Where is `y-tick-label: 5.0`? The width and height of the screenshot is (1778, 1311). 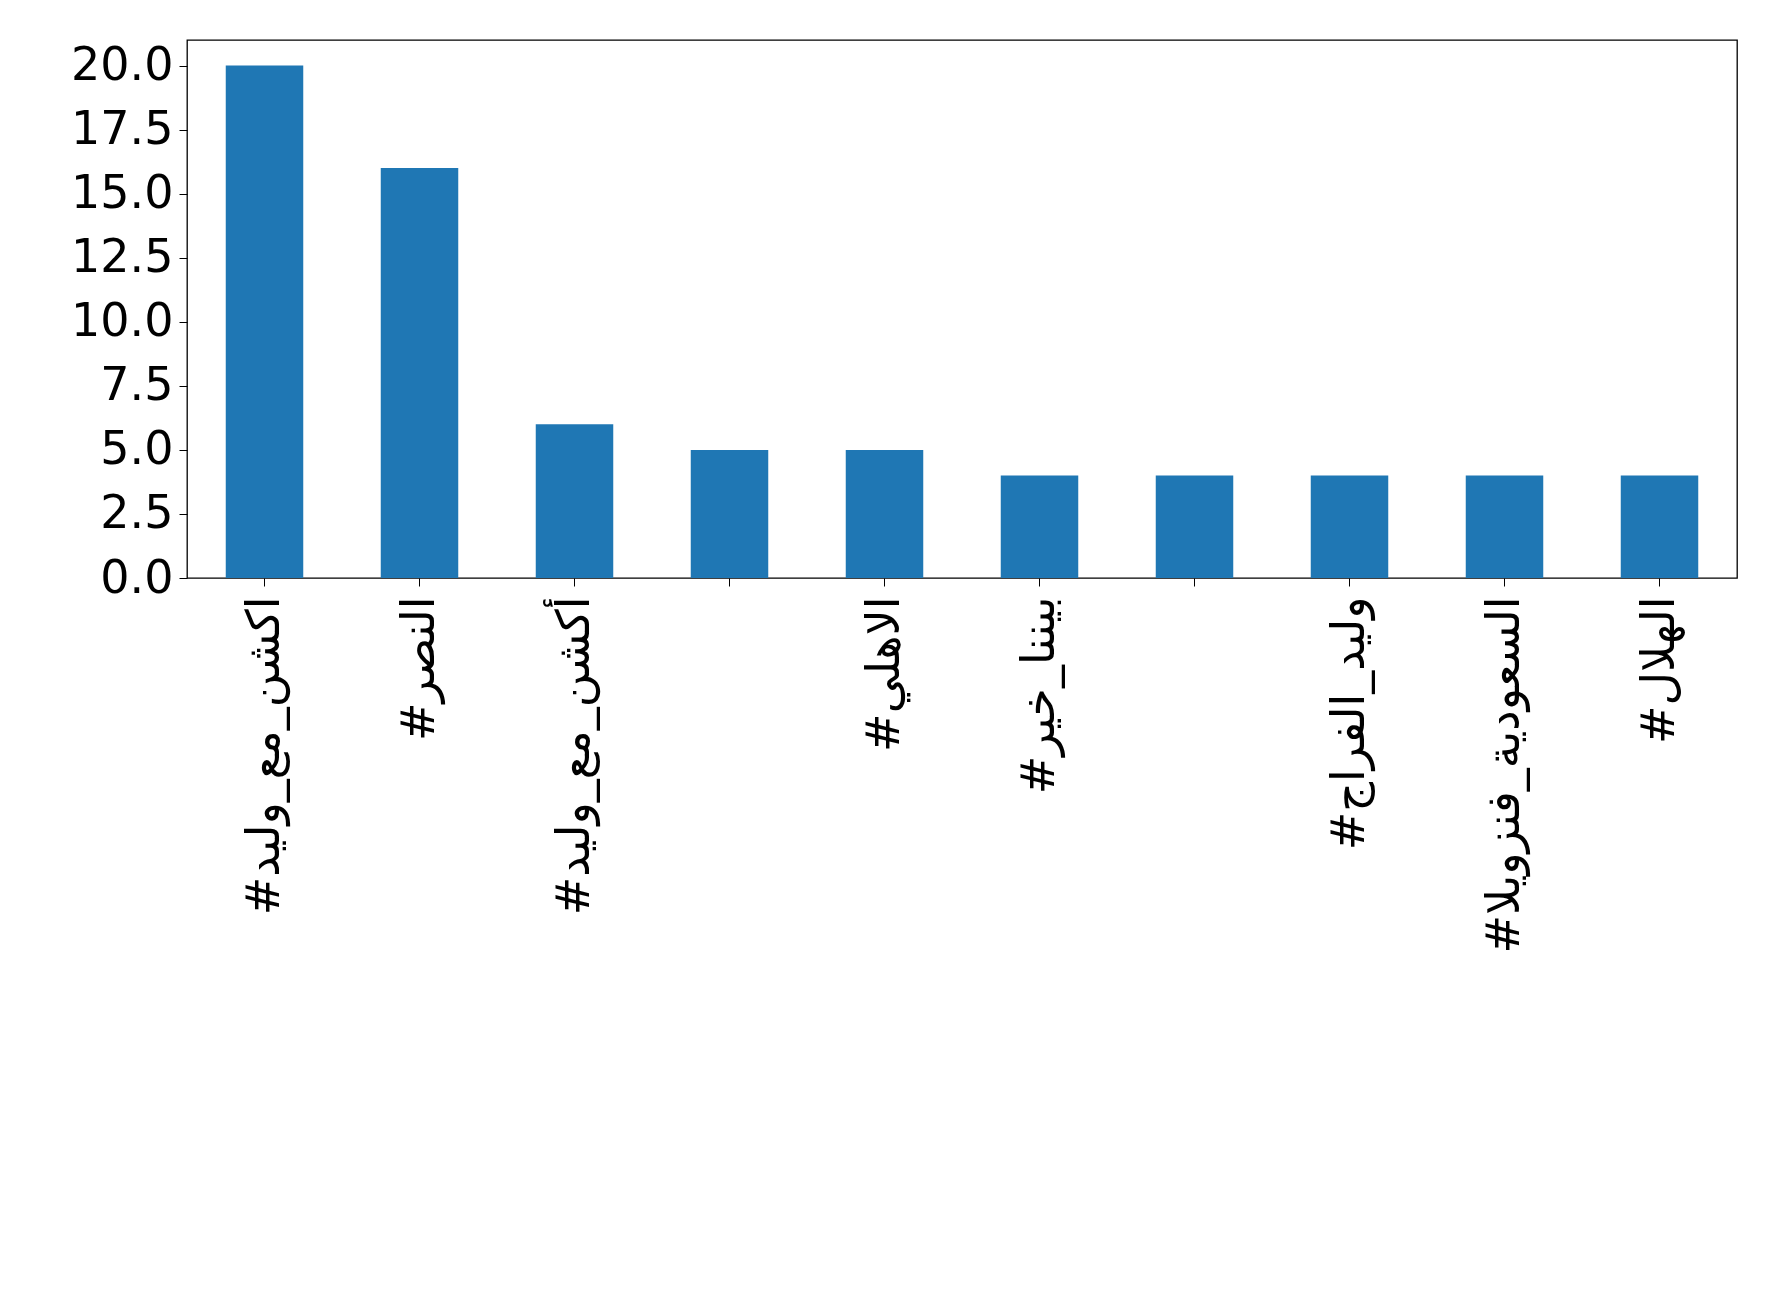
y-tick-label: 5.0 is located at coordinates (137, 448).